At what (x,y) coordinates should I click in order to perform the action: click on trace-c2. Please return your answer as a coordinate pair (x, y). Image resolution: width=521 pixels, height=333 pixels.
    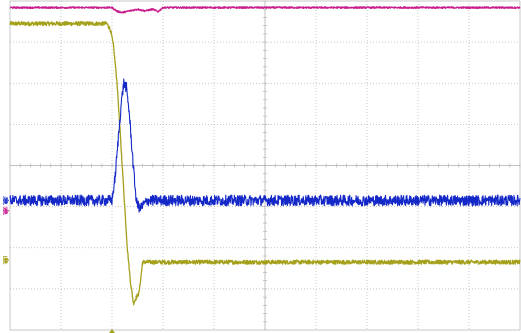
    Looking at the image, I should click on (265, 10).